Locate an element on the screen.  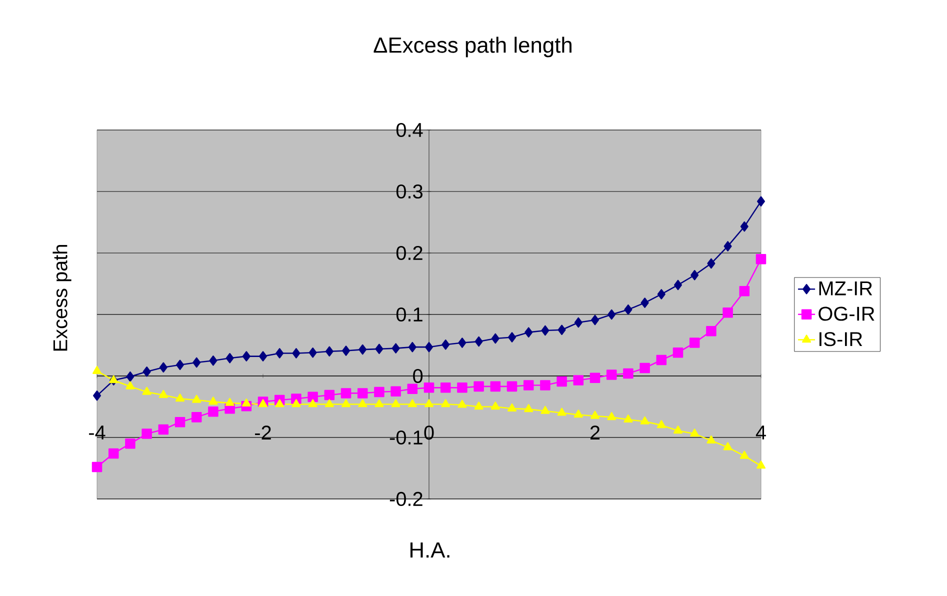
x-tick-label: 2 is located at coordinates (595, 433).